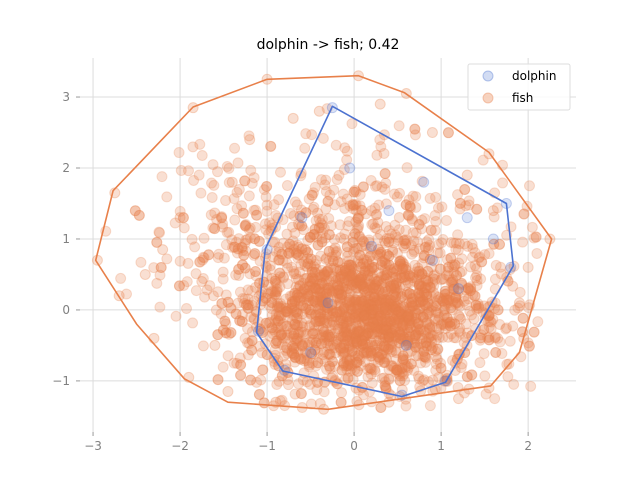 This screenshot has width=640, height=480. What do you see at coordinates (441, 446) in the screenshot?
I see `x-tick-label: 1` at bounding box center [441, 446].